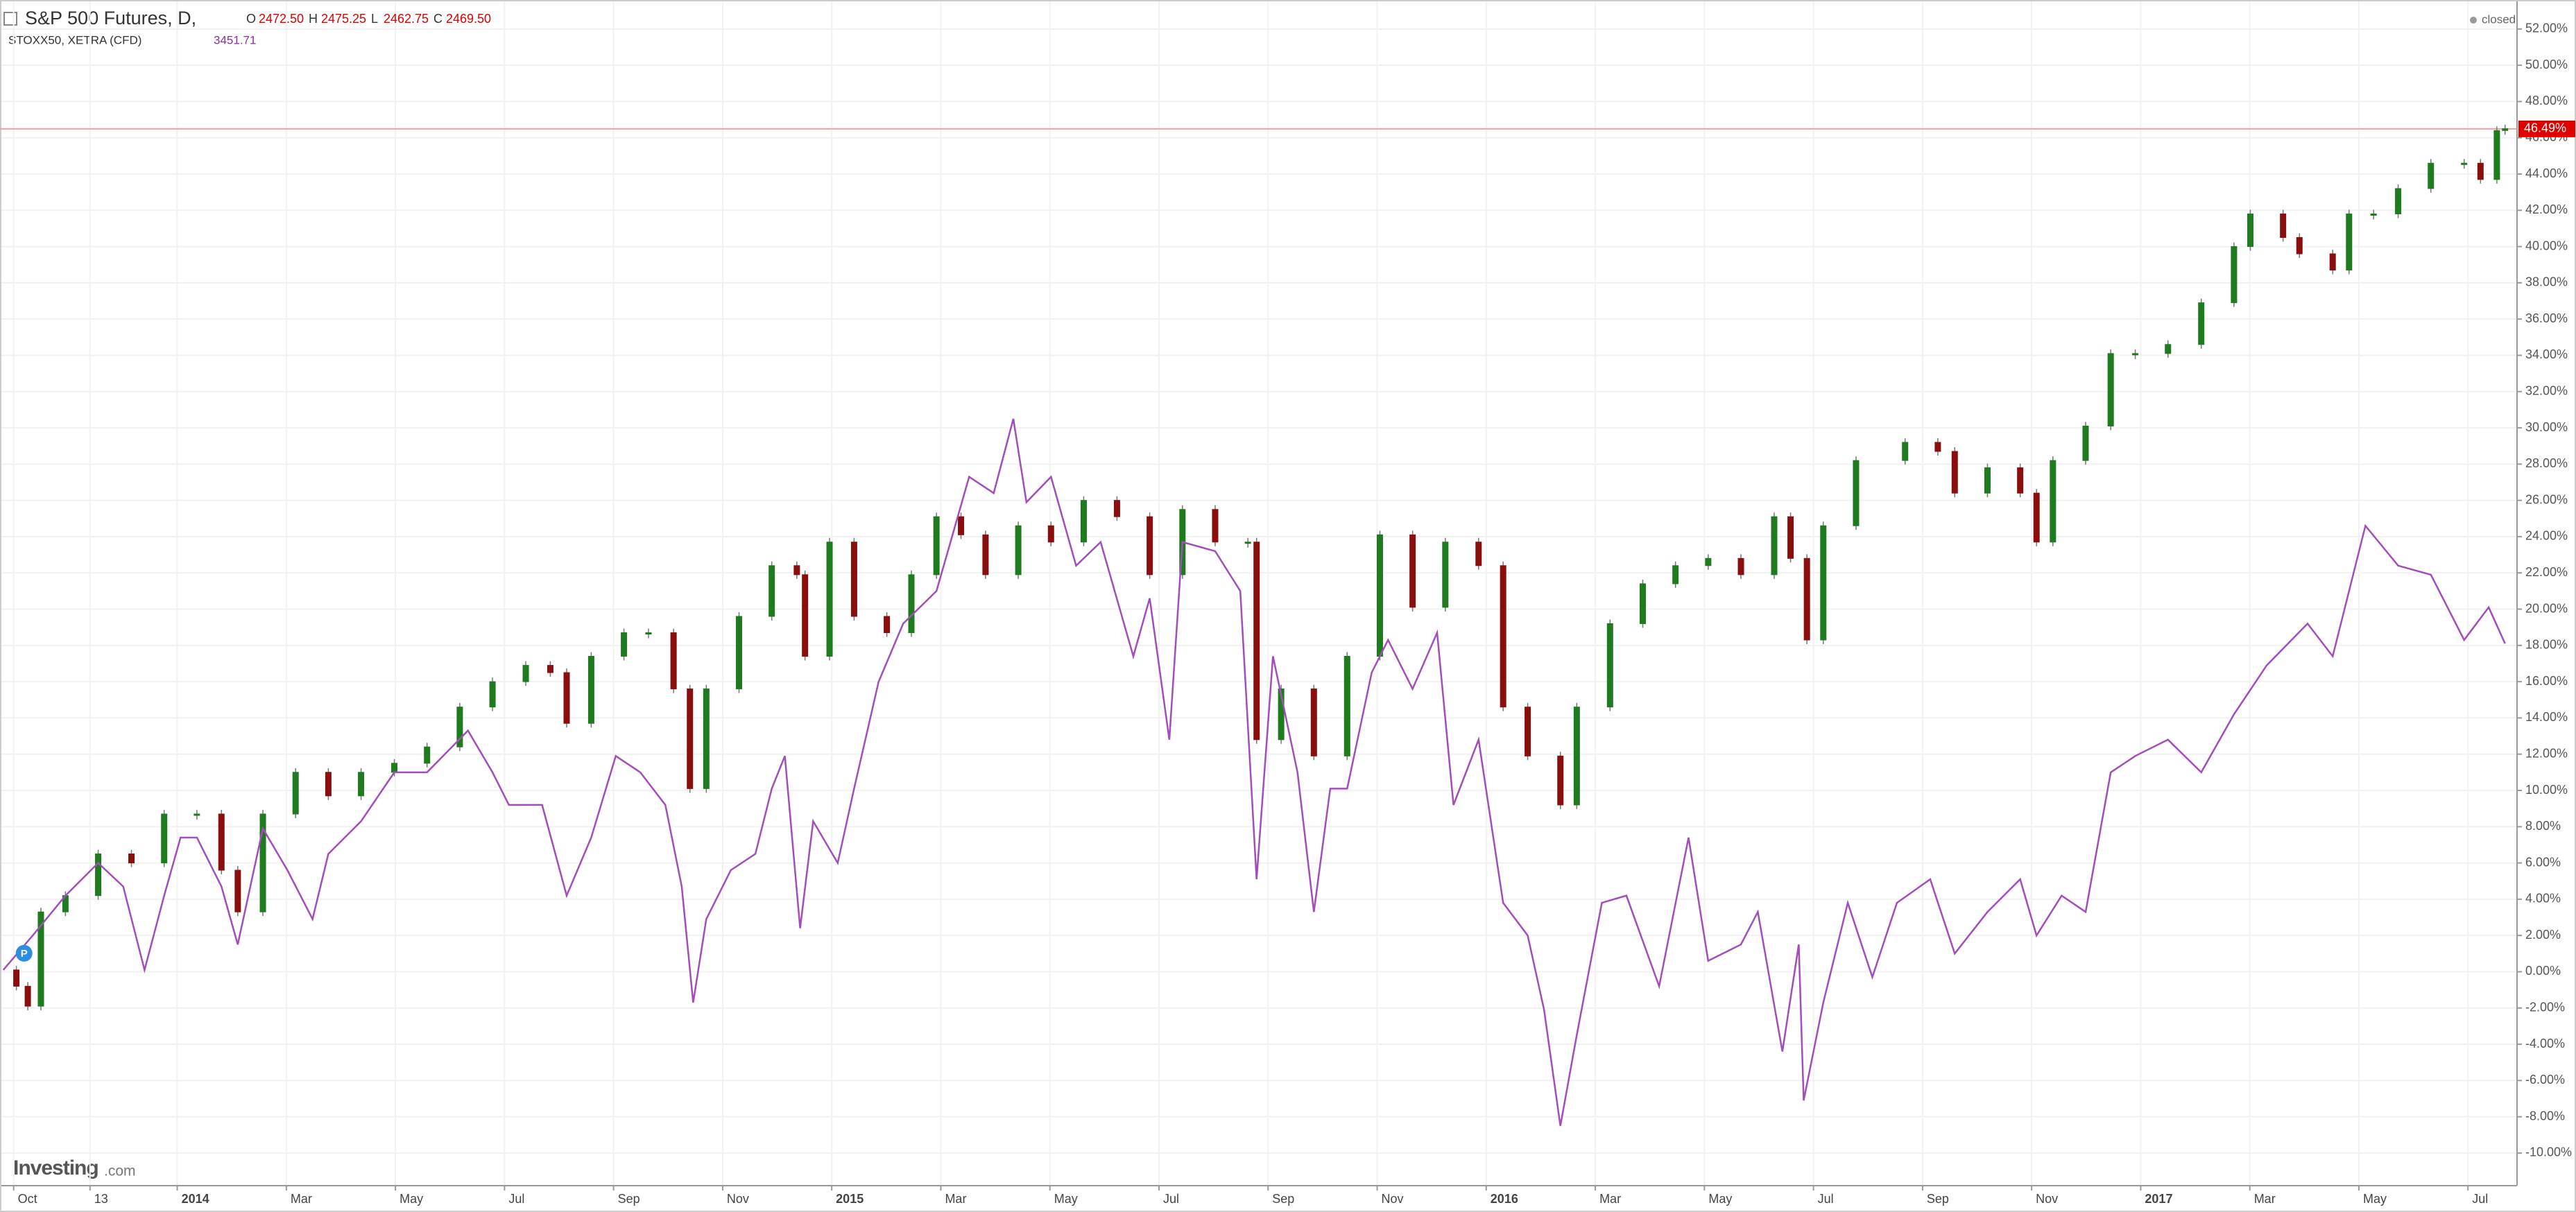 The width and height of the screenshot is (2576, 1212). What do you see at coordinates (406, 19) in the screenshot?
I see `ohlc-value: 2462.75` at bounding box center [406, 19].